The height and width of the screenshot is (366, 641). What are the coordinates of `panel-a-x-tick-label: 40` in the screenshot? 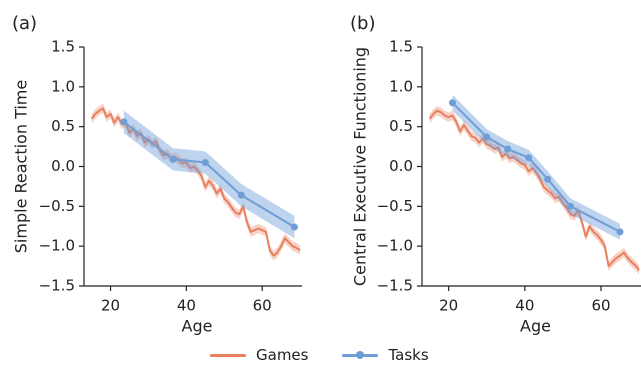 It's located at (186, 306).